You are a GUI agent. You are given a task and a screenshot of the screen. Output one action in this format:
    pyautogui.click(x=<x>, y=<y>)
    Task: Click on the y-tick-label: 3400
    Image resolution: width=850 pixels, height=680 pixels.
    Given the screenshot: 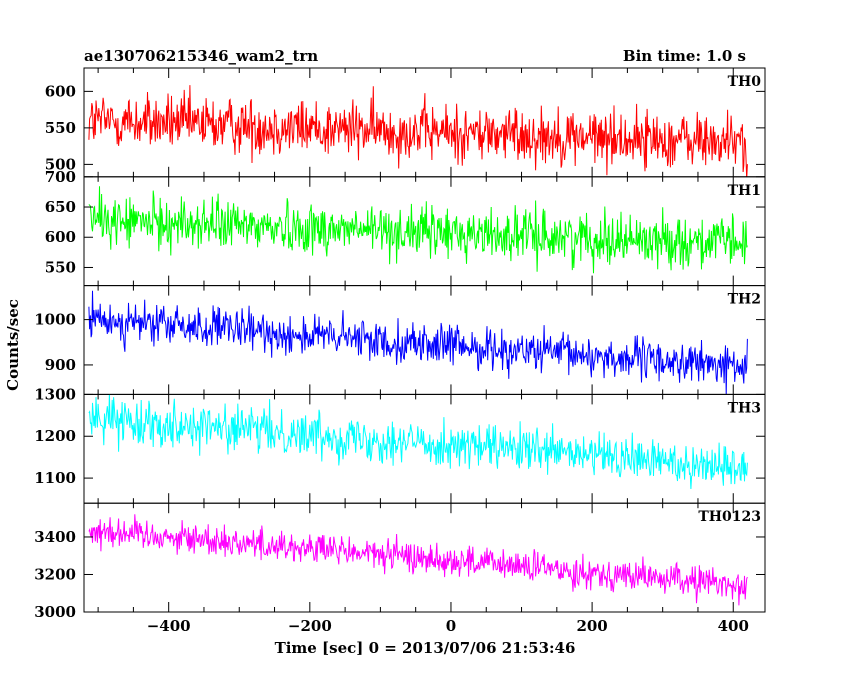 What is the action you would take?
    pyautogui.click(x=55, y=537)
    